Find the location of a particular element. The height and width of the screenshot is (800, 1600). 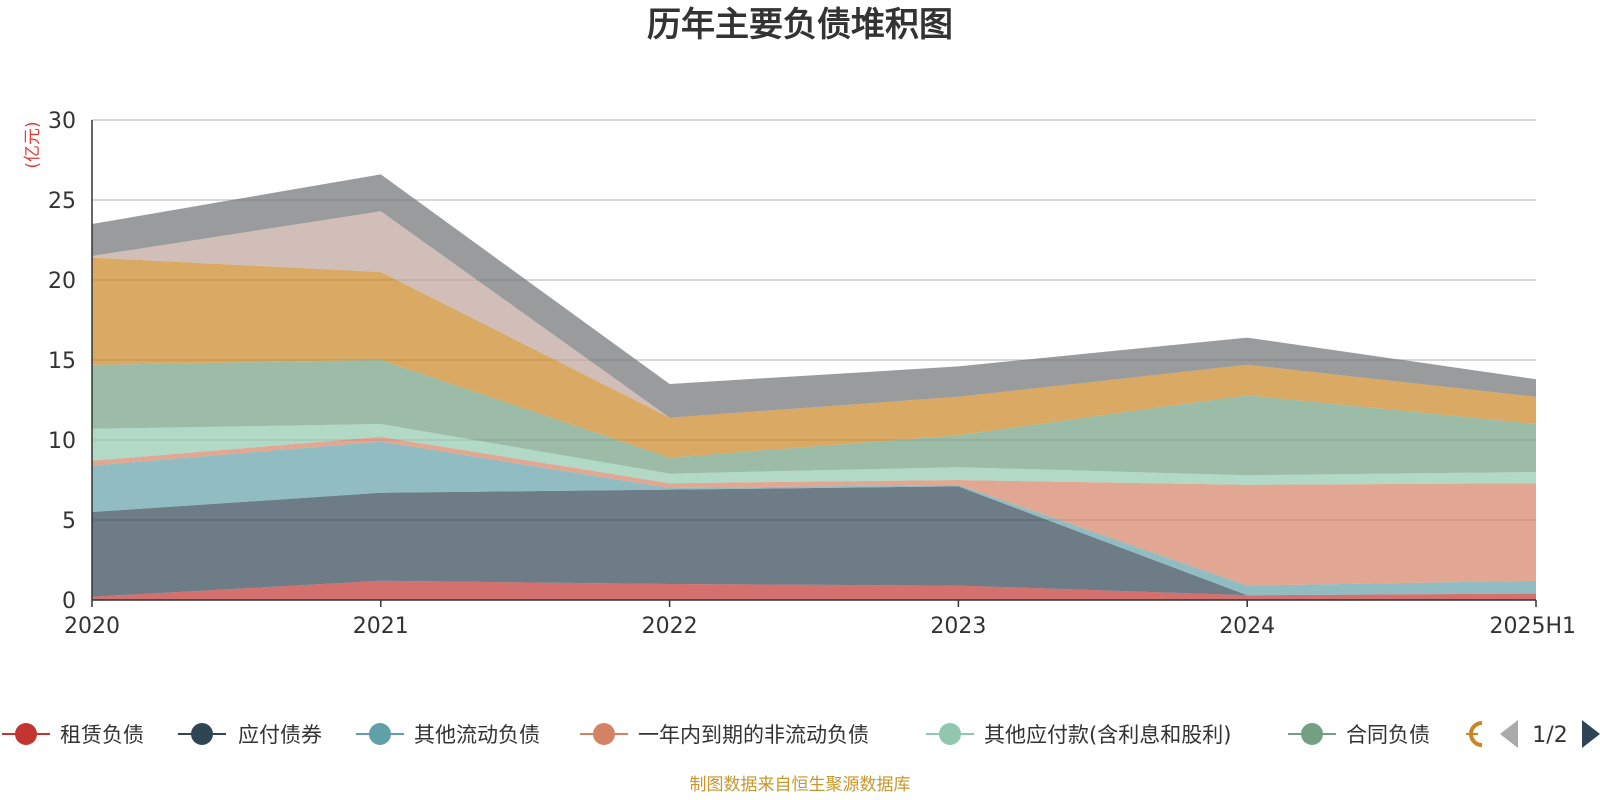

legend-label: 租赁负债 is located at coordinates (102, 735).